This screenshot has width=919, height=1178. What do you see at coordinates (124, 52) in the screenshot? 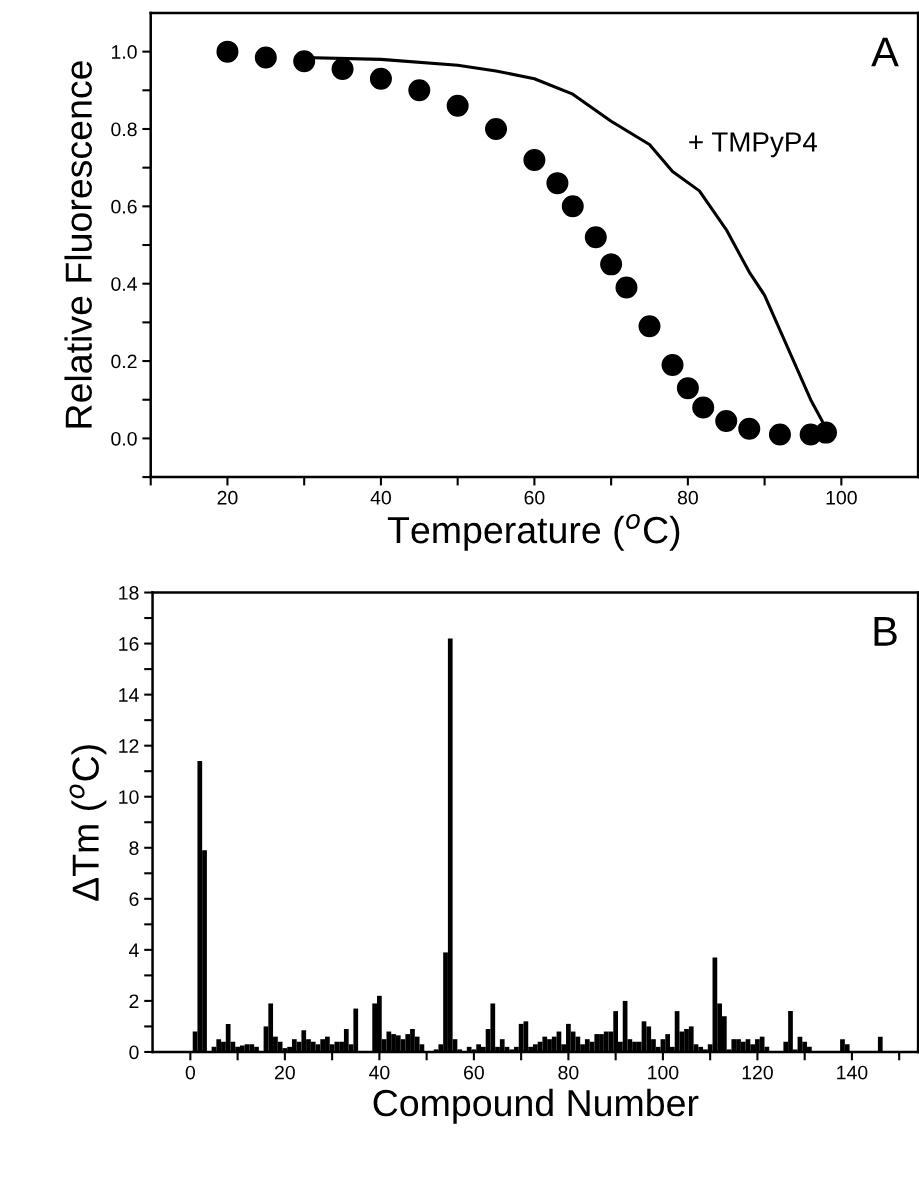
I see `y-tick-label: 1.0` at bounding box center [124, 52].